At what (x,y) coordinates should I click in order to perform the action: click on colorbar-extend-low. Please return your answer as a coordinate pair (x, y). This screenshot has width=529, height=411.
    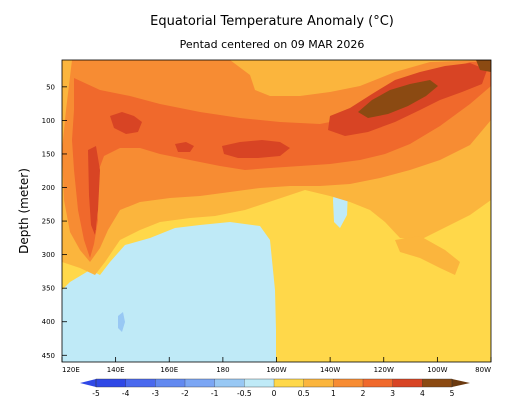
    Looking at the image, I should click on (88, 383).